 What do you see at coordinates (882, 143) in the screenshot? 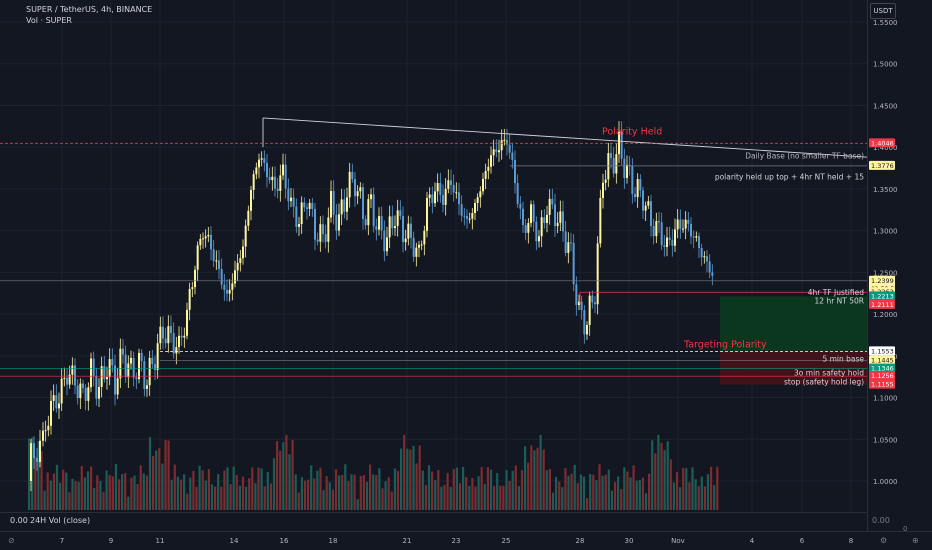
I see `price-label: 1.4046` at bounding box center [882, 143].